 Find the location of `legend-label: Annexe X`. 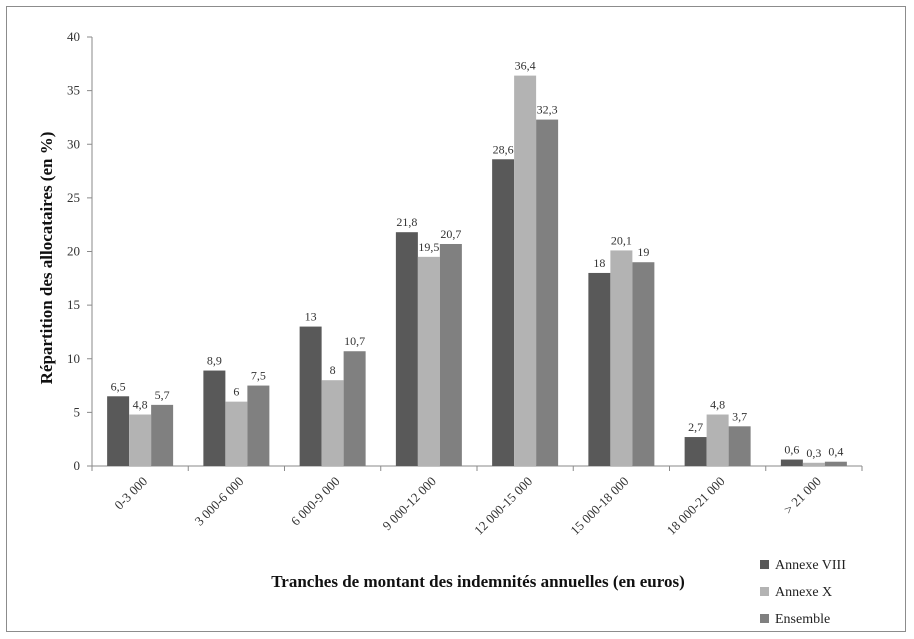

legend-label: Annexe X is located at coordinates (803, 592).